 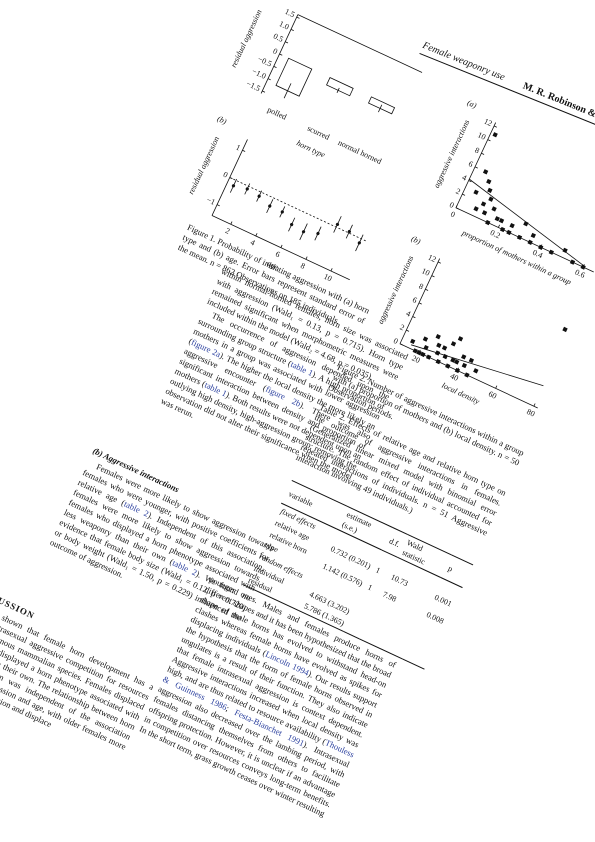 What do you see at coordinates (203, 165) in the screenshot?
I see `y-axis-label: residual aggression` at bounding box center [203, 165].